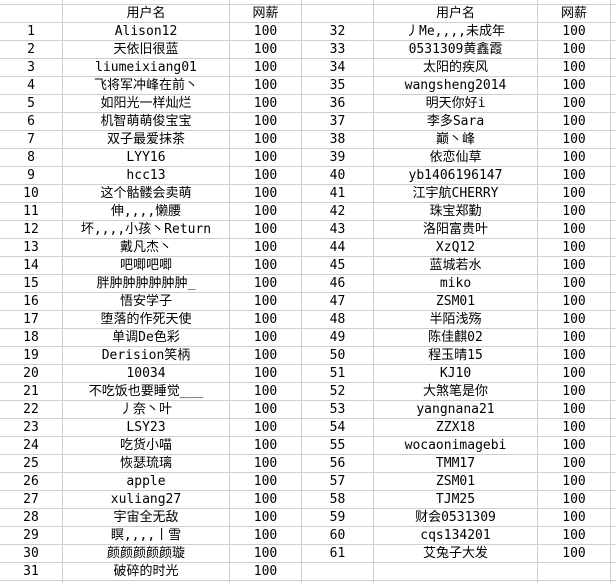 Image resolution: width=616 pixels, height=583 pixels. Describe the element at coordinates (338, 536) in the screenshot. I see `row-number-cell: 60` at that location.